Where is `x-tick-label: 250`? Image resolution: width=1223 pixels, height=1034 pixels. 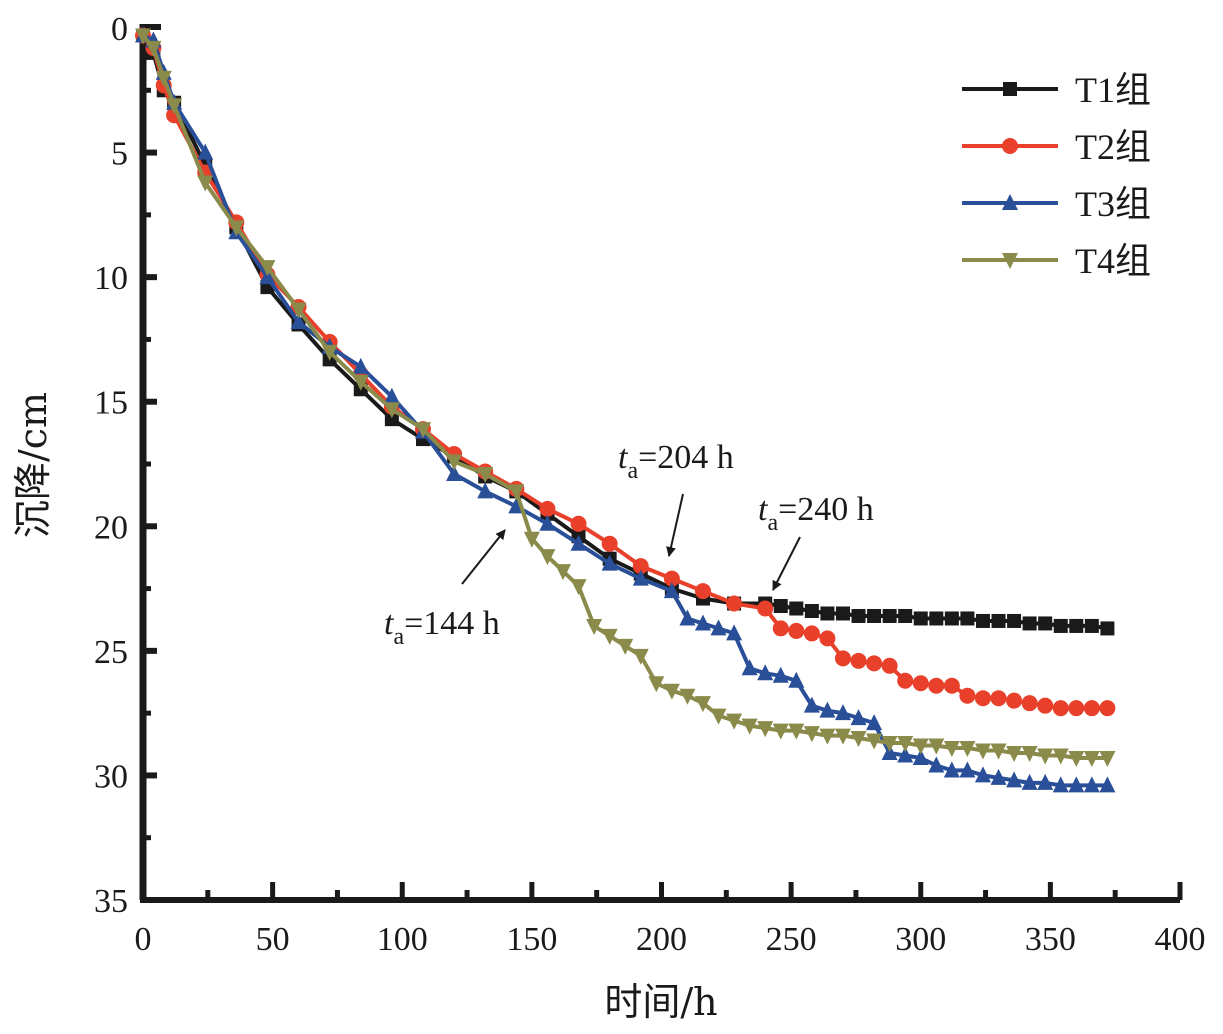 x-tick-label: 250 is located at coordinates (791, 939).